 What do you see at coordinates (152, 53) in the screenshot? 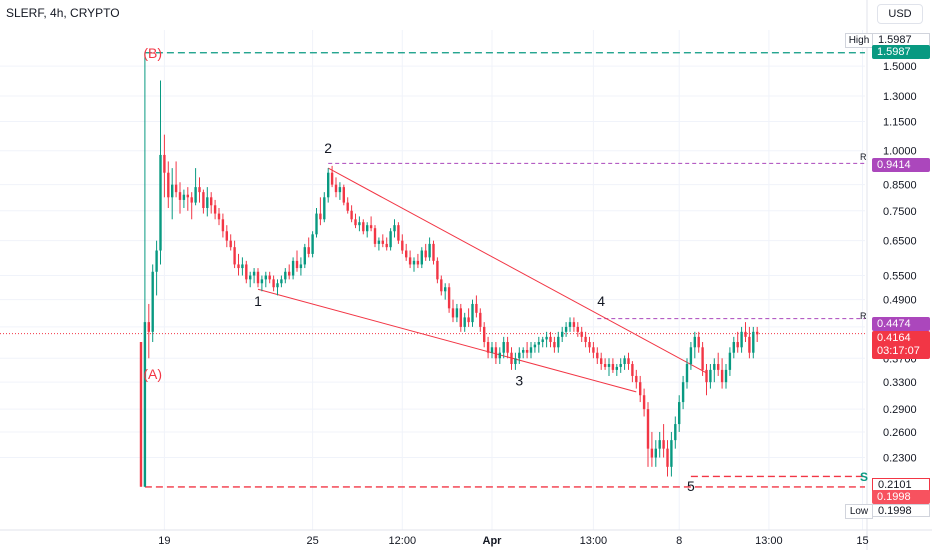
I see `wave-label: (B)` at bounding box center [152, 53].